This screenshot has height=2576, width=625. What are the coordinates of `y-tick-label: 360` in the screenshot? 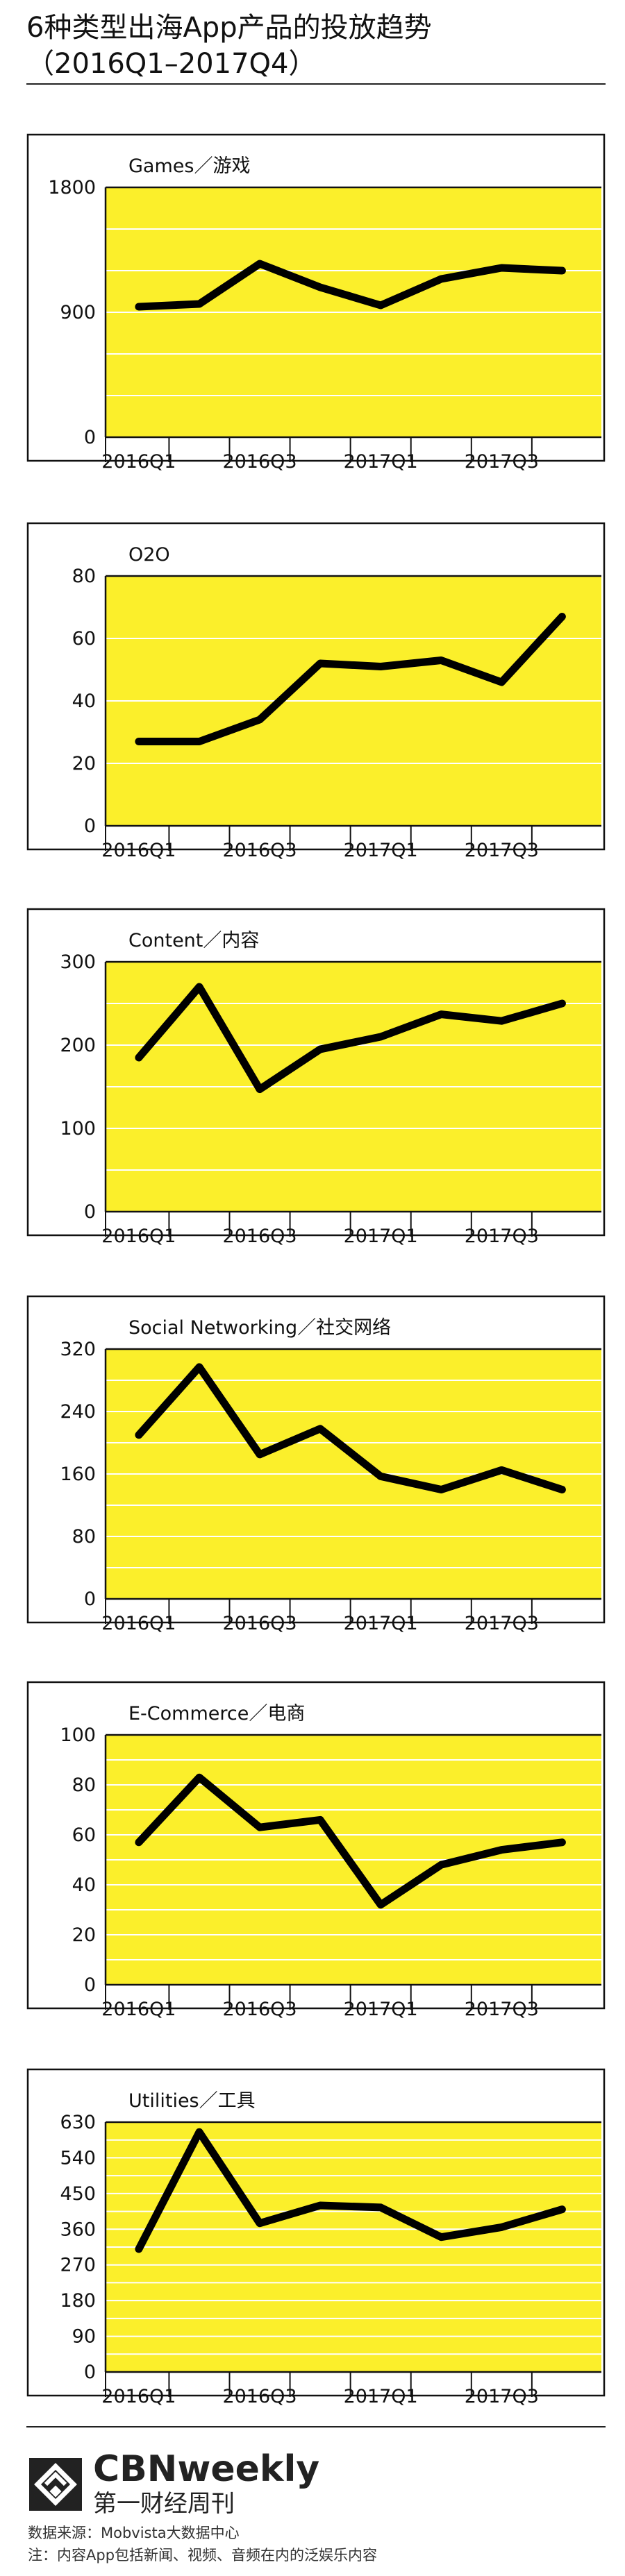 It's located at (78, 2229).